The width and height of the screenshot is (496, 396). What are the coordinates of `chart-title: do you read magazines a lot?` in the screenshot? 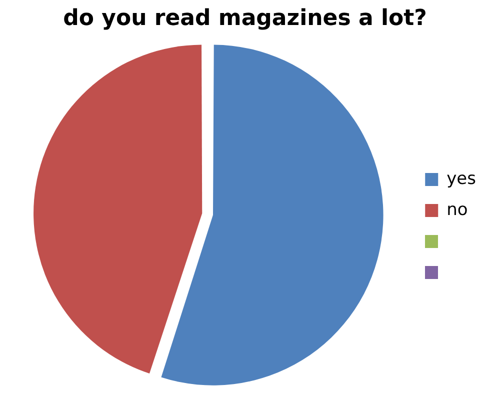 It's located at (245, 18).